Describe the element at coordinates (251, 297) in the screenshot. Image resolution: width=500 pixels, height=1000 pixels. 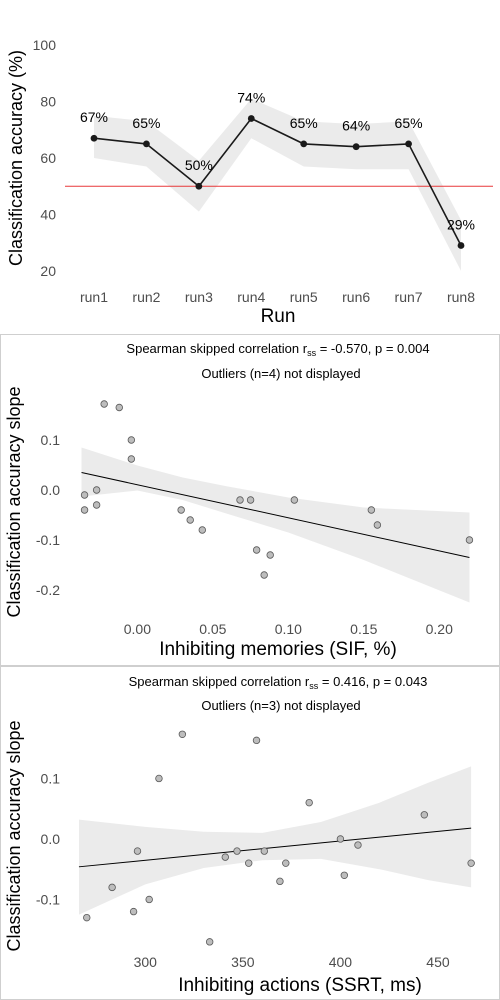
I see `panel-a-x-tick-label: run4` at that location.